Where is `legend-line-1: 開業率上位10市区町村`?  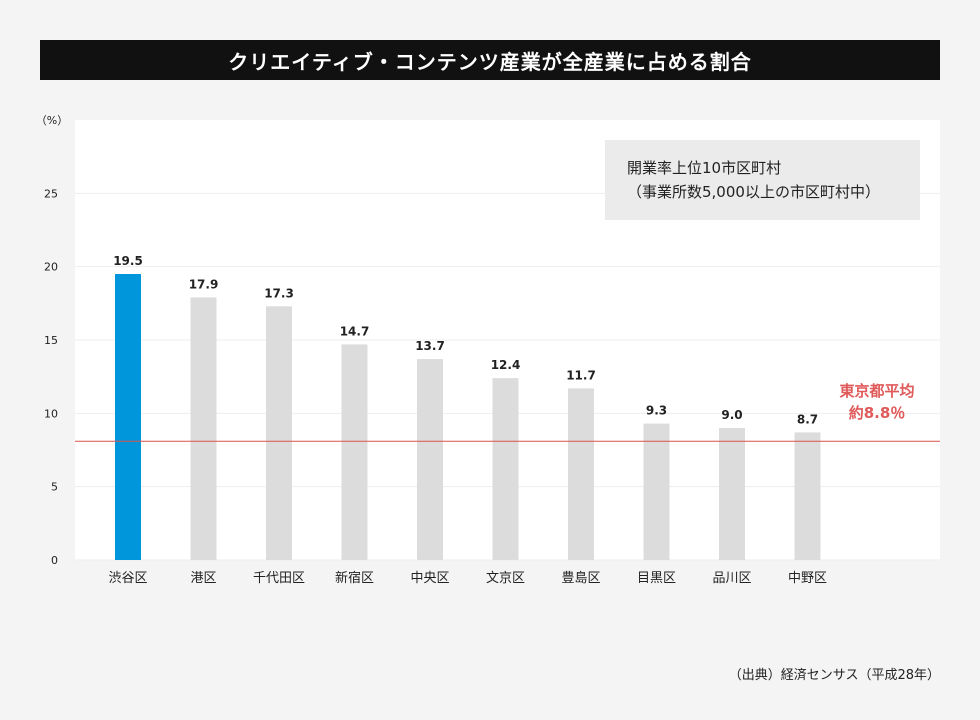
legend-line-1: 開業率上位10市区町村 is located at coordinates (704, 168).